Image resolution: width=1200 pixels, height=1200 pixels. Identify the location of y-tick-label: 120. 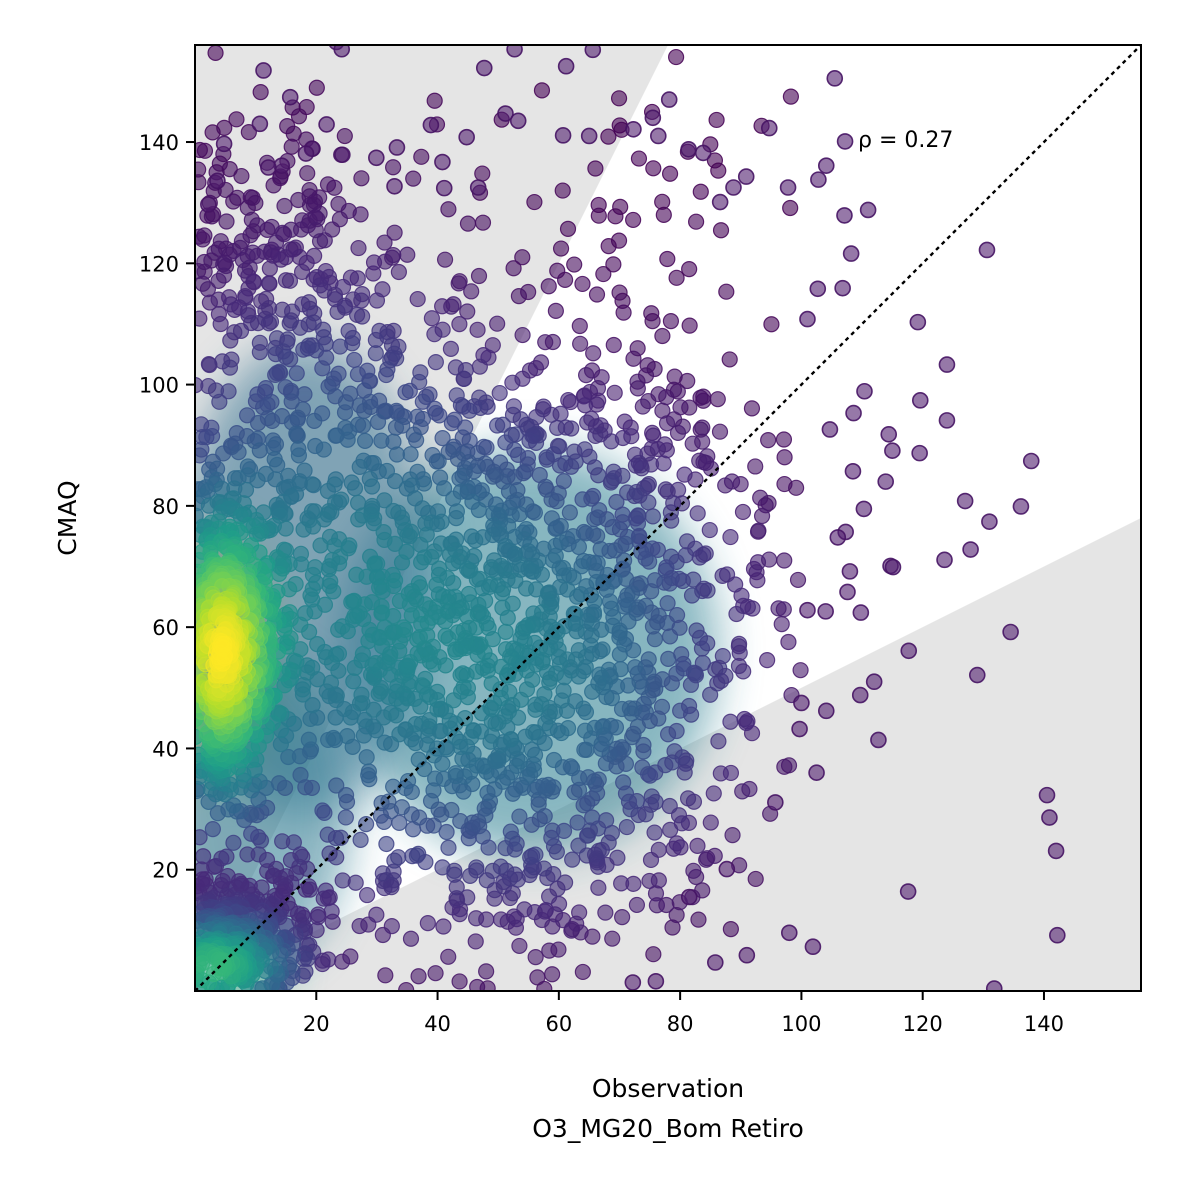
(159, 264).